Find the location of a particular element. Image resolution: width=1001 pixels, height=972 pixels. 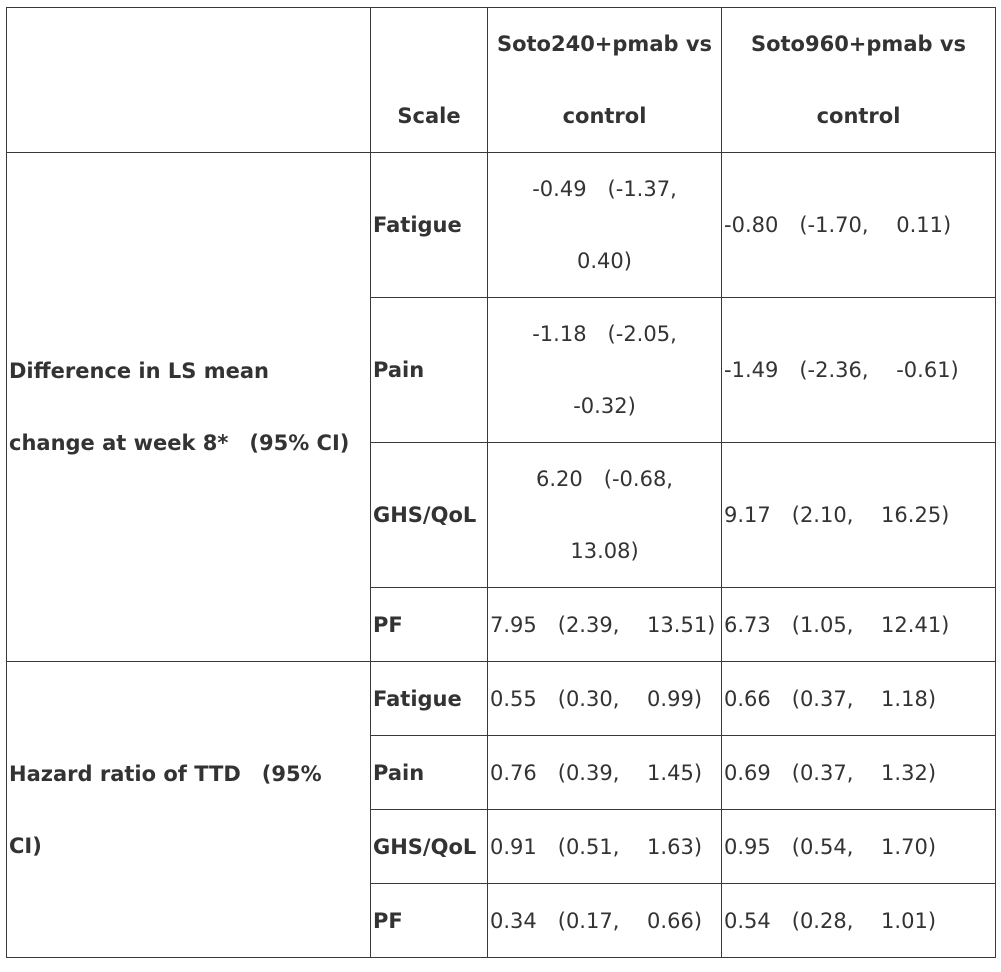

group-label-hazard-ratio-line2: CI) is located at coordinates (25, 845).